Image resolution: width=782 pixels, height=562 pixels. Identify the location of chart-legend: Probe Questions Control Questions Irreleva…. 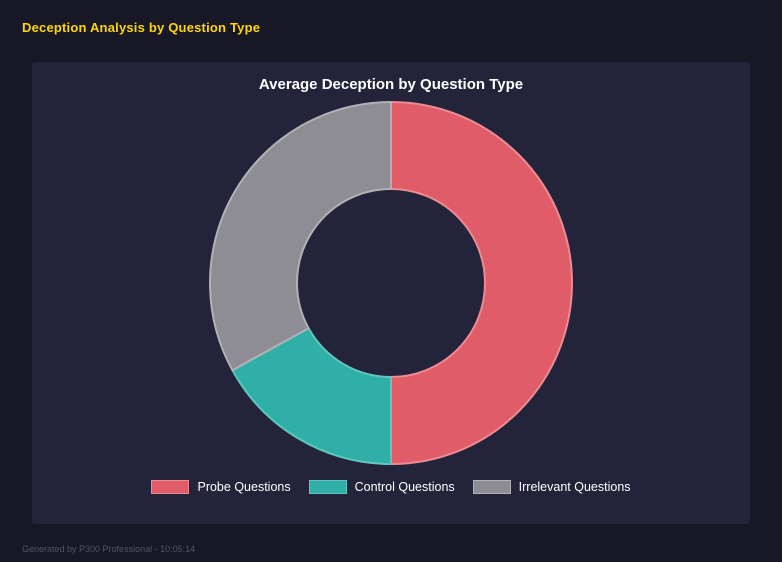
(391, 487).